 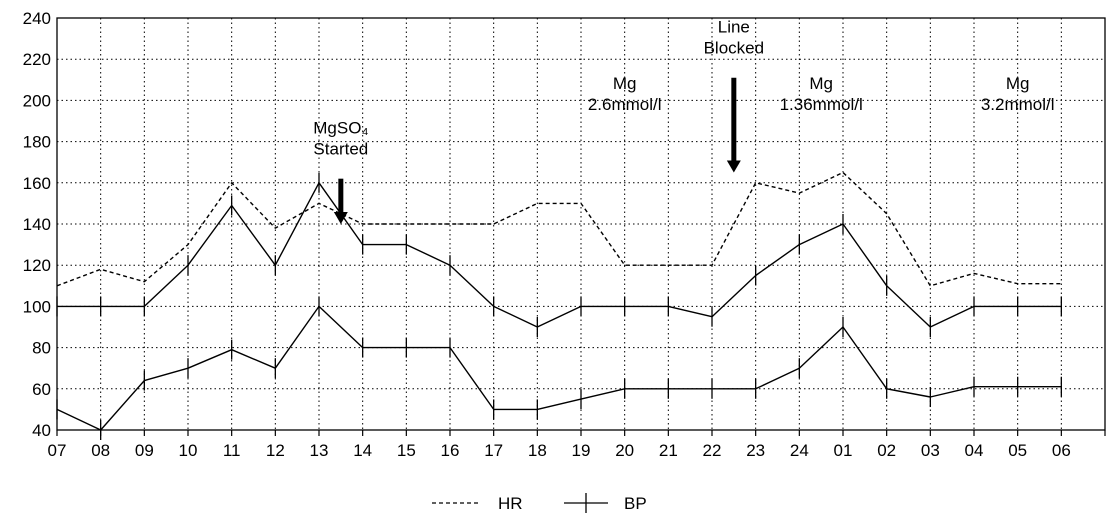 What do you see at coordinates (57, 450) in the screenshot?
I see `x-tick-label: 07` at bounding box center [57, 450].